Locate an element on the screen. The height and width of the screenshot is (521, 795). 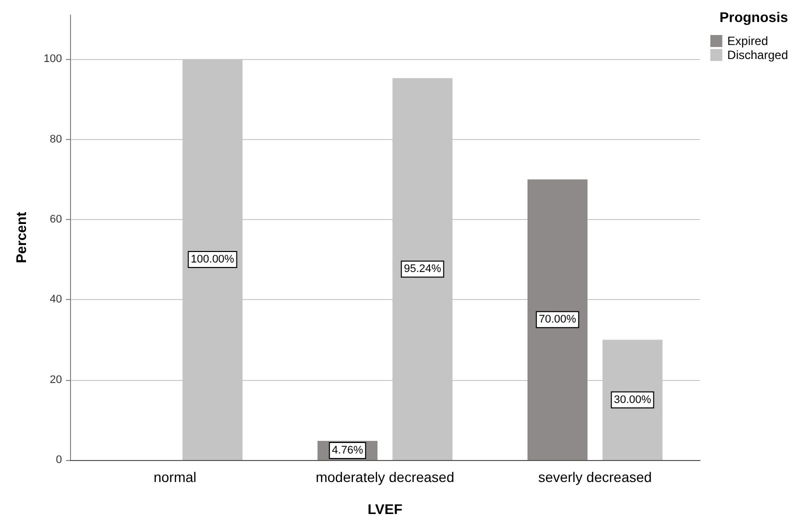
data-label: 100.00% is located at coordinates (212, 260).